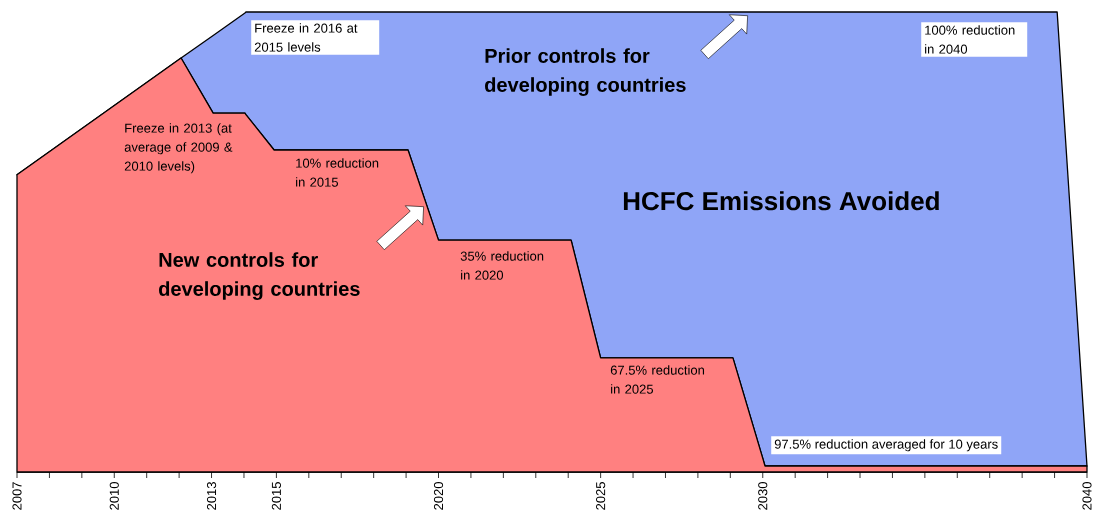 The height and width of the screenshot is (530, 1096). I want to click on annotation: 10% reduction in 2015, so click(337, 172).